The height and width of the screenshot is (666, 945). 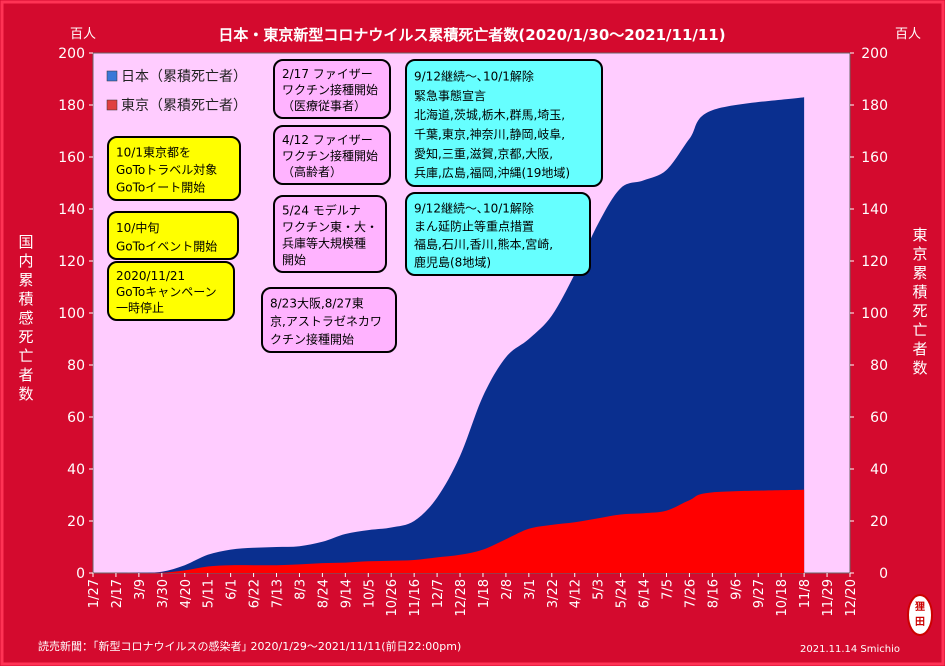 What do you see at coordinates (879, 522) in the screenshot?
I see `y-tick-label-right: 20` at bounding box center [879, 522].